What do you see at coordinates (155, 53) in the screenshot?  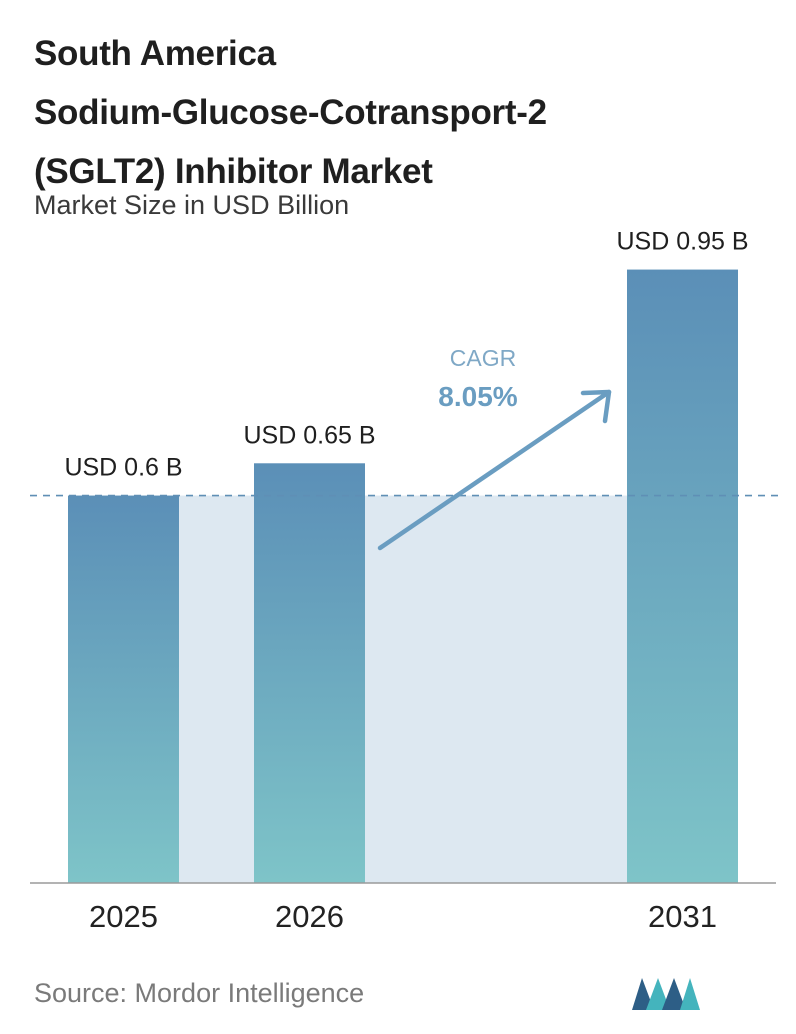 I see `title-line-1: South America` at bounding box center [155, 53].